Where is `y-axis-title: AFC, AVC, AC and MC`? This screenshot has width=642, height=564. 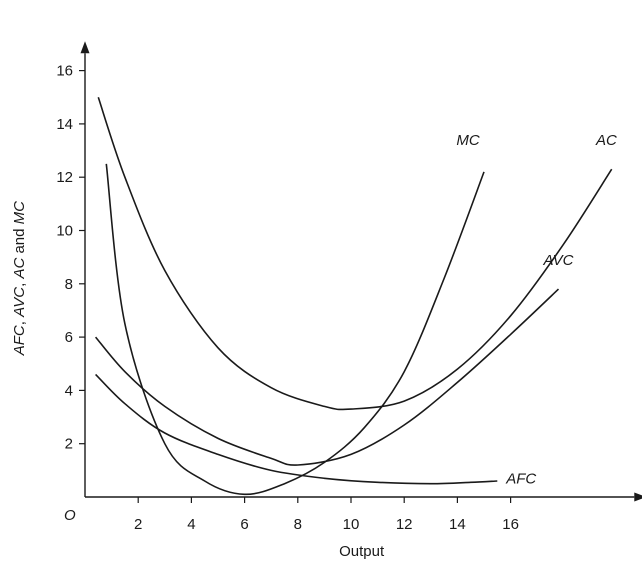
y-axis-title: AFC, AVC, AC and MC is located at coordinates (19, 278).